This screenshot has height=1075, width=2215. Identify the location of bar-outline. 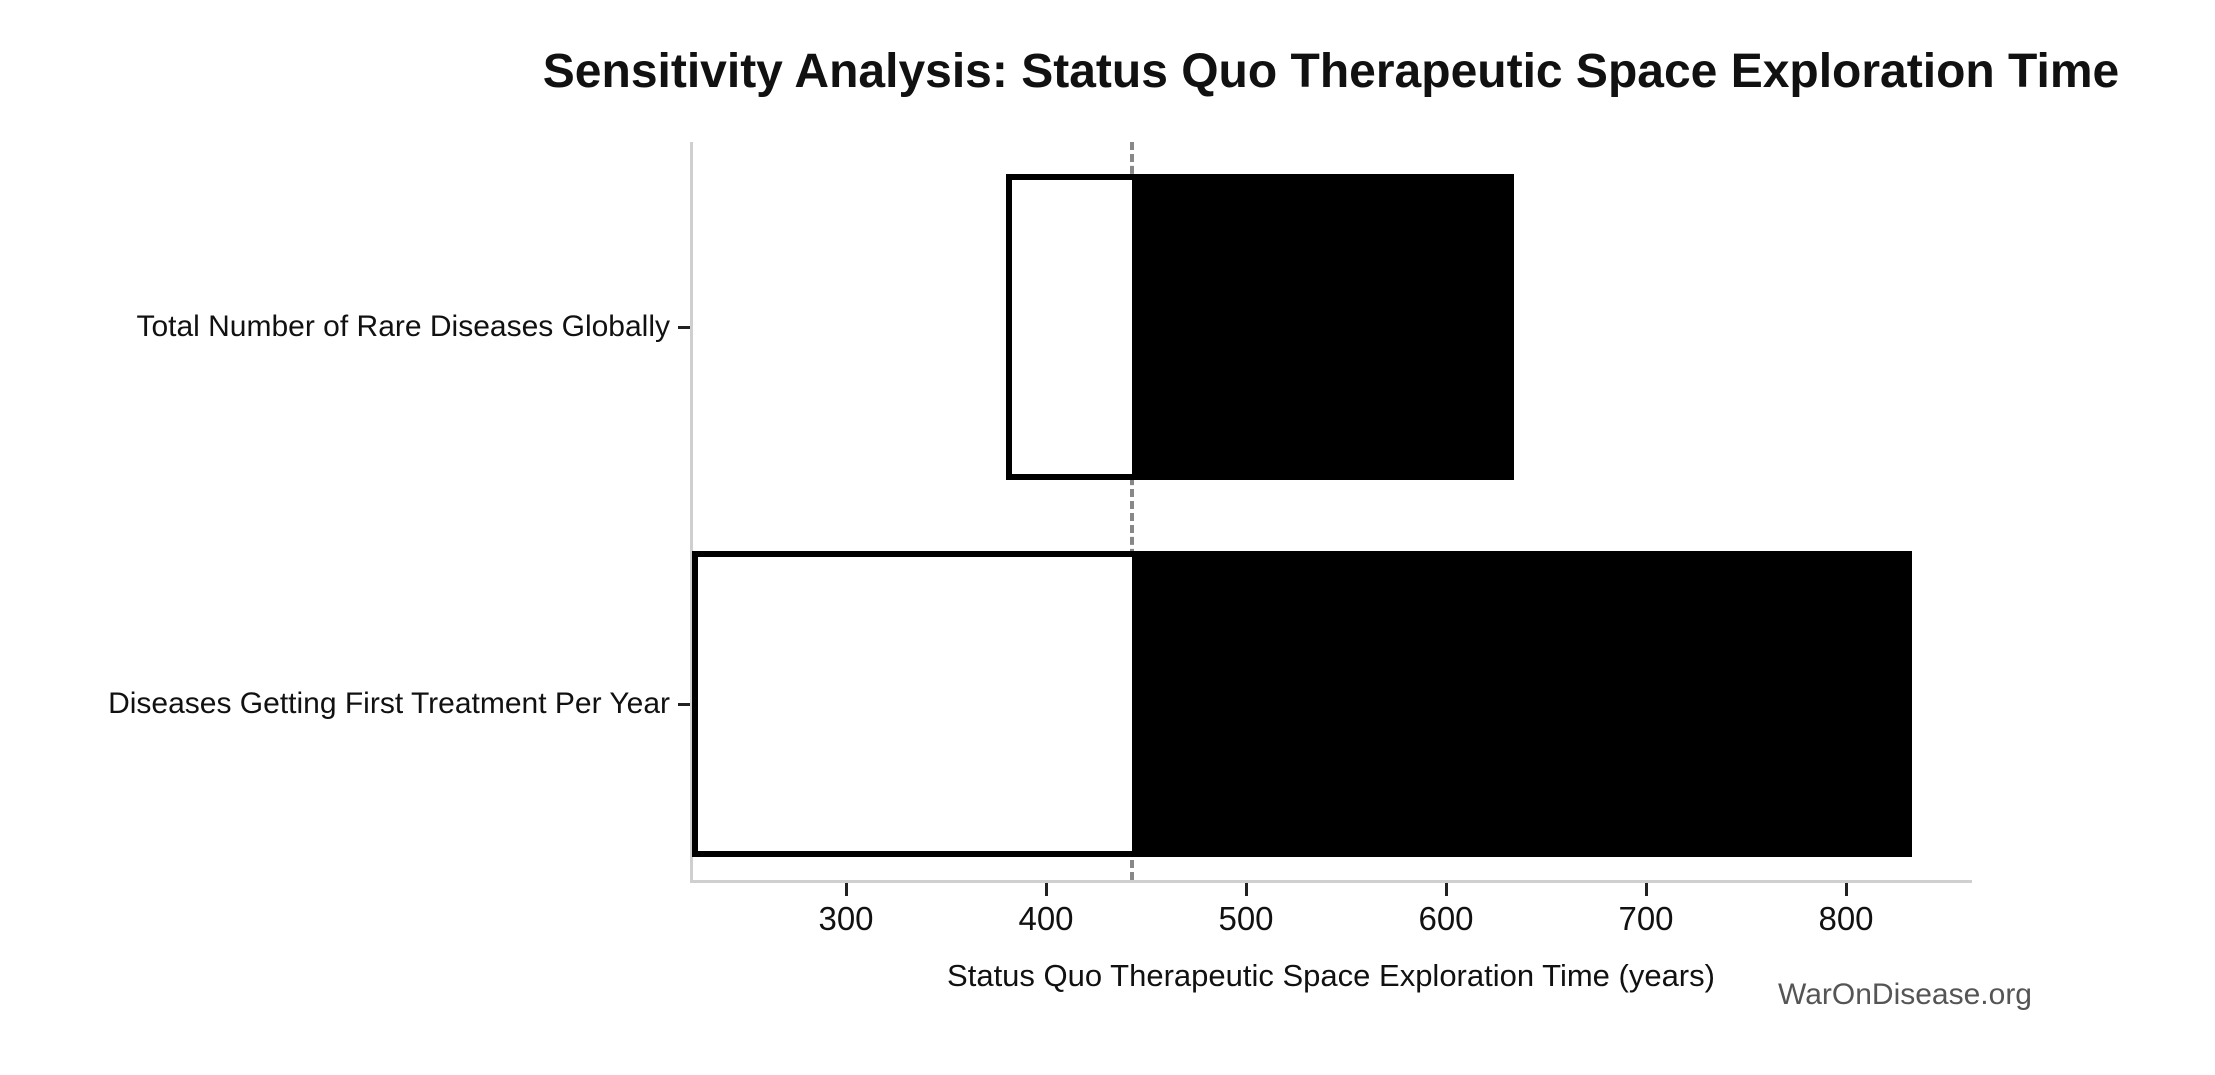
(1260, 327).